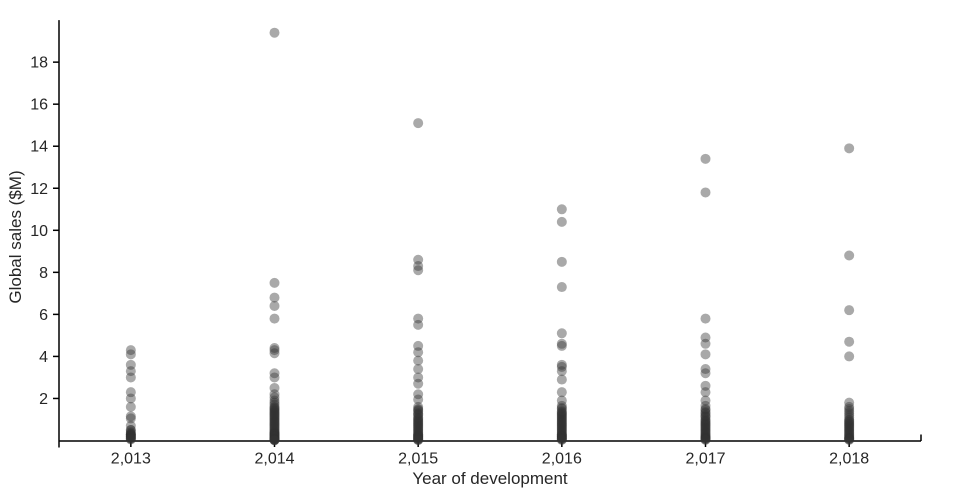 The width and height of the screenshot is (960, 500). I want to click on series-2018, so click(849, 294).